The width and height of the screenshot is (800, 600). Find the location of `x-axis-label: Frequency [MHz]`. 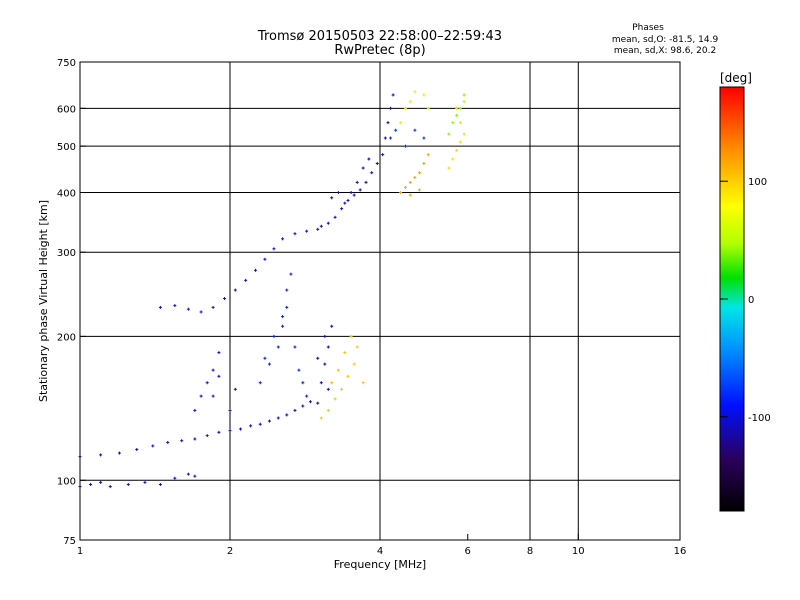

x-axis-label: Frequency [MHz] is located at coordinates (380, 564).